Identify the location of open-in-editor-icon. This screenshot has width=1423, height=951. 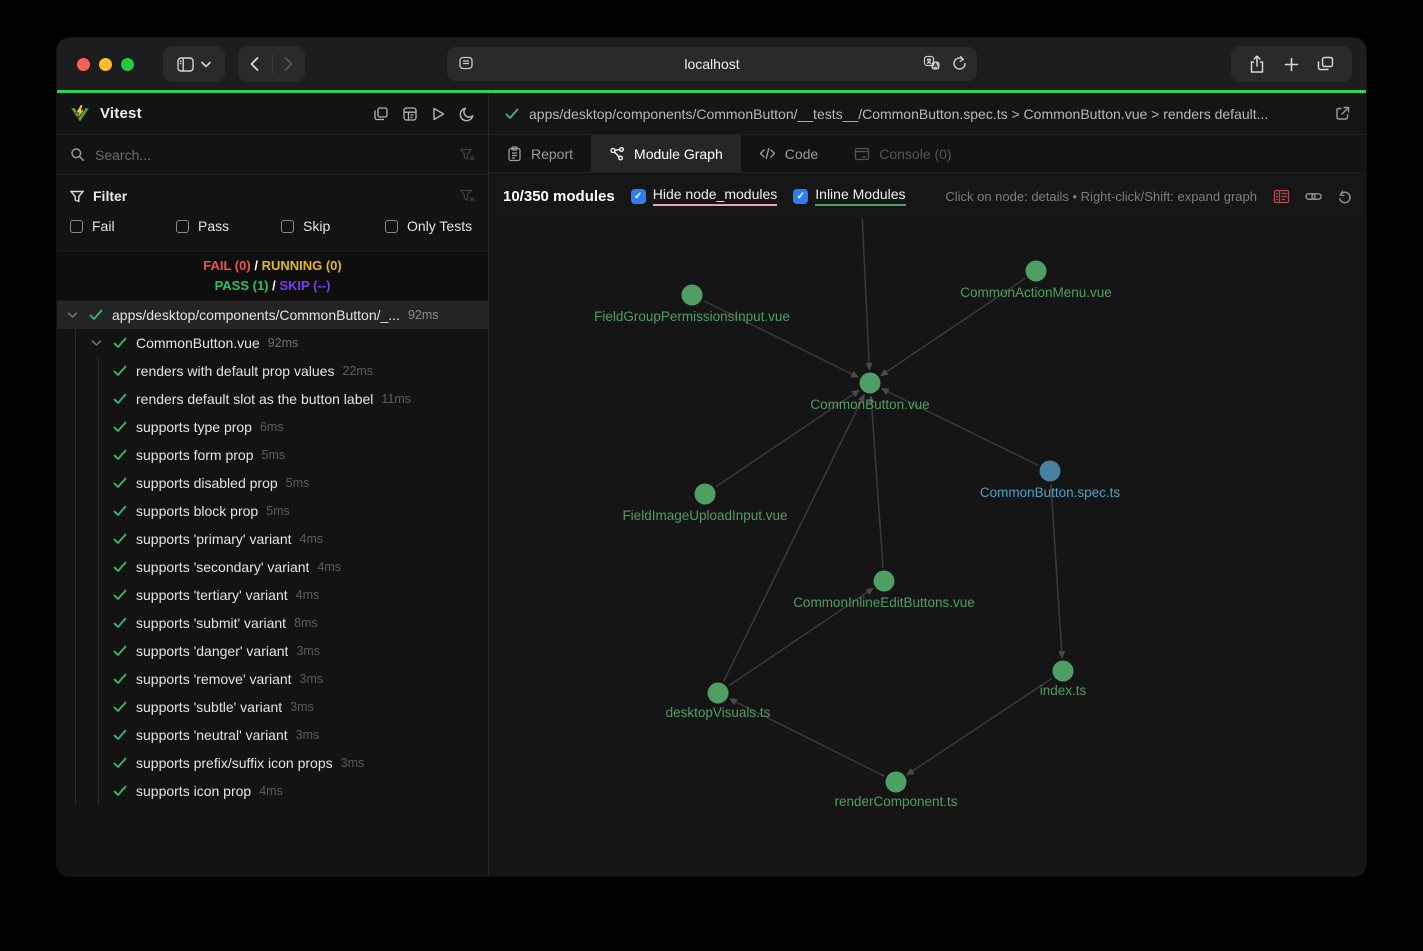
(1342, 113).